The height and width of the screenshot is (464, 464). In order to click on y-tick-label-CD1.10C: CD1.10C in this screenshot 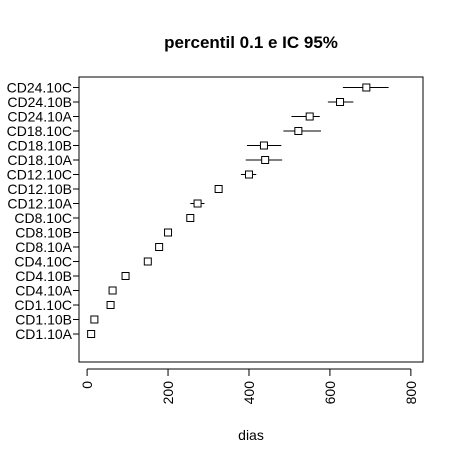, I will do `click(43, 305)`.